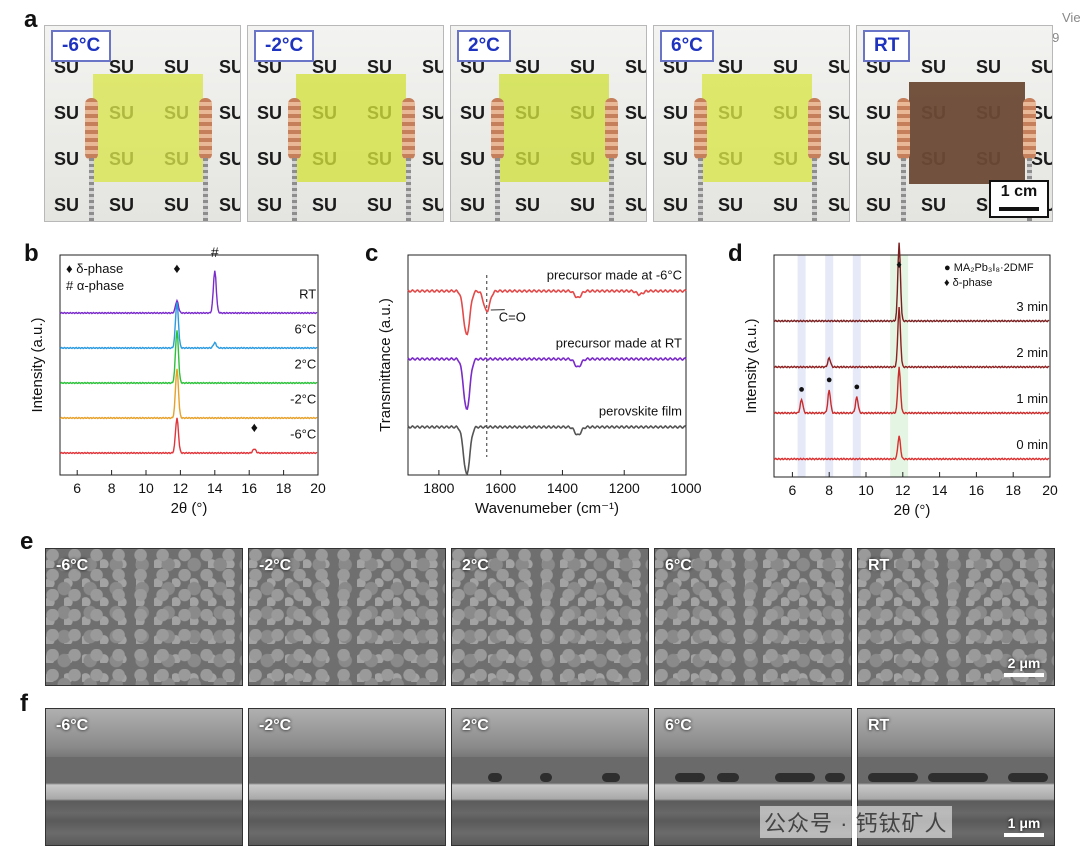 Image resolution: width=1080 pixels, height=861 pixels. Describe the element at coordinates (1071, 17) in the screenshot. I see `corner-text: Vie` at that location.